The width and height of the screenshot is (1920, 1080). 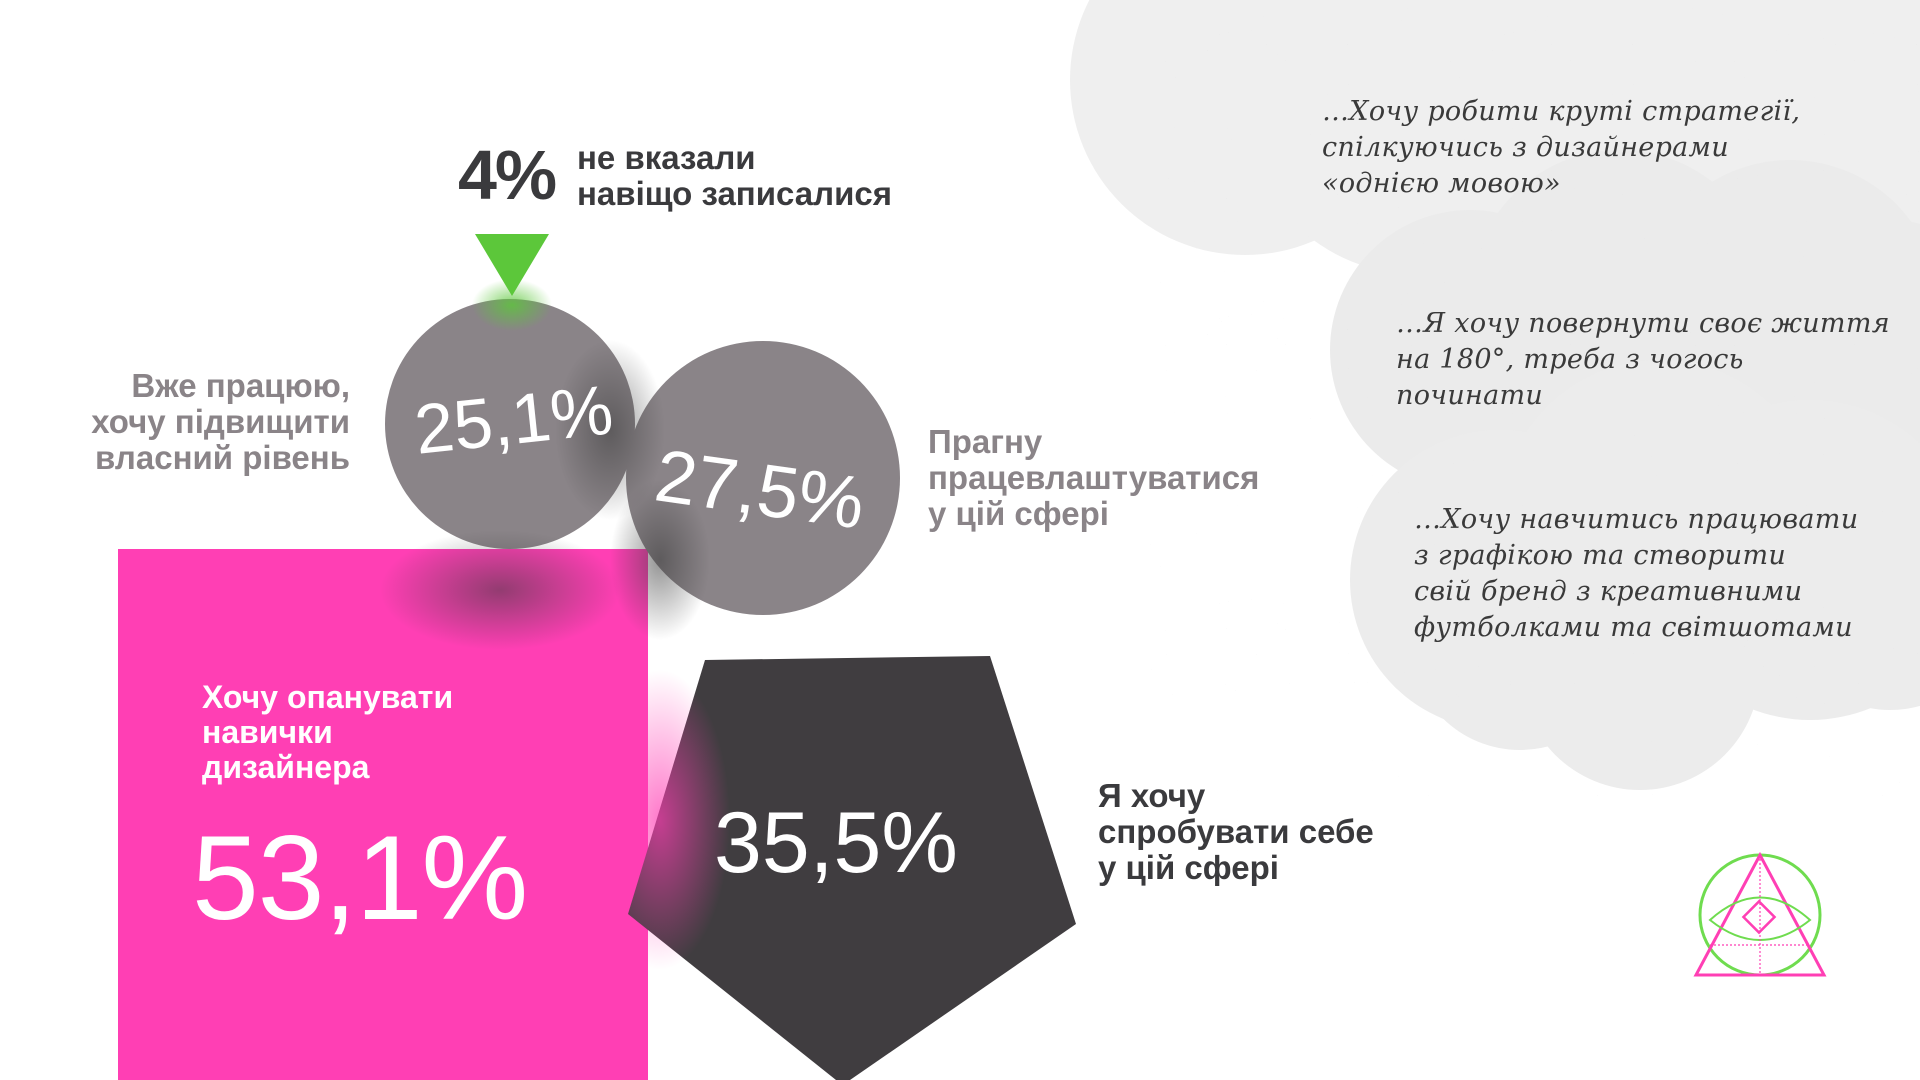 What do you see at coordinates (512, 265) in the screenshot?
I see `down-triangle-icon` at bounding box center [512, 265].